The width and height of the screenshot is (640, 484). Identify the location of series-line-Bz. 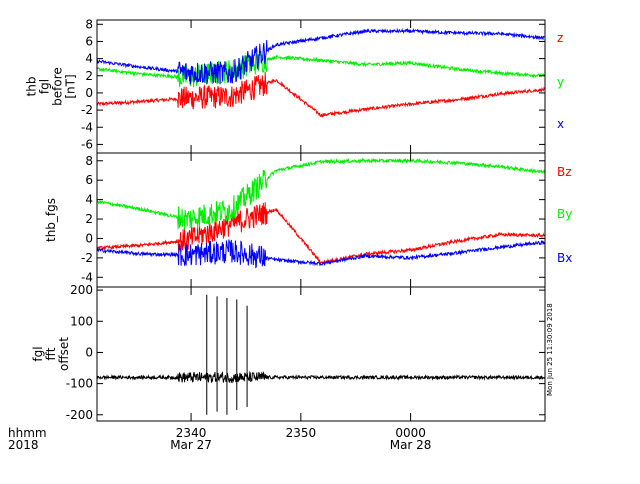
(321, 233).